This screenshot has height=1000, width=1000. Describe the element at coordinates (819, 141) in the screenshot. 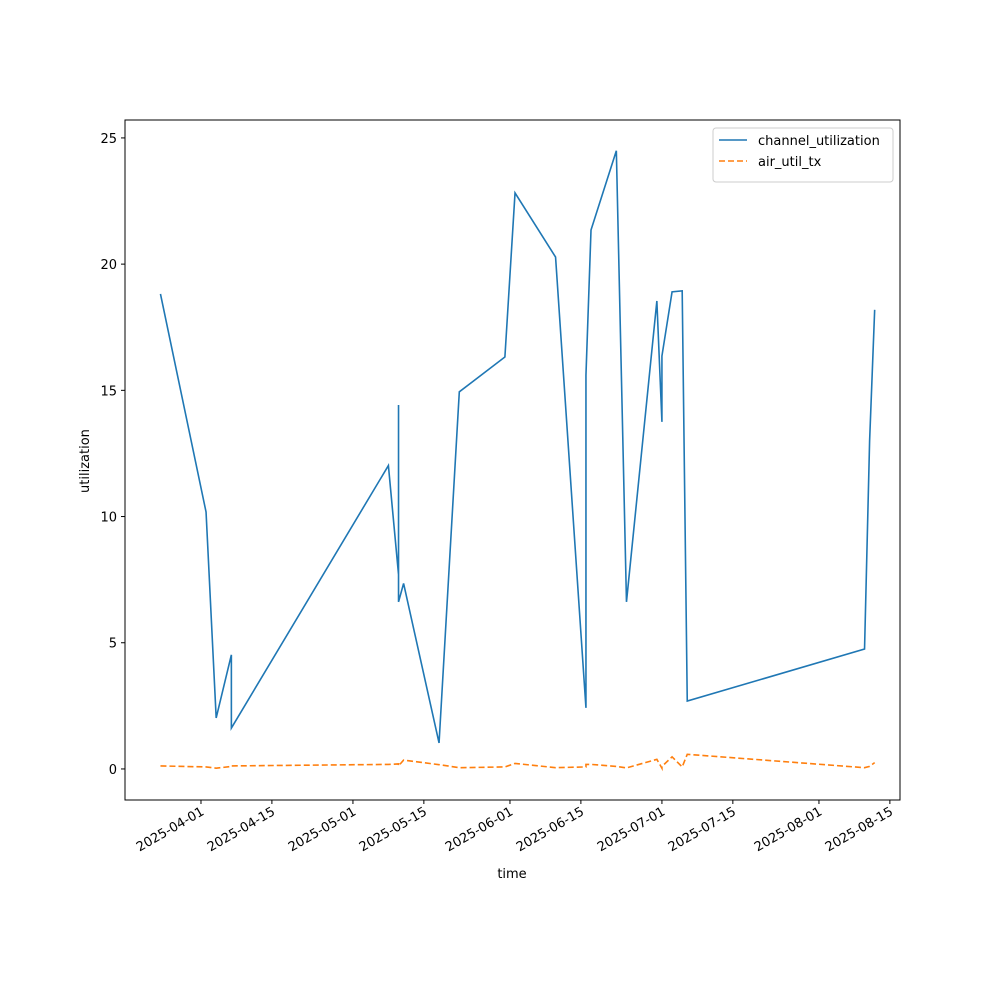

I see `legend-label: channel_utilization` at that location.